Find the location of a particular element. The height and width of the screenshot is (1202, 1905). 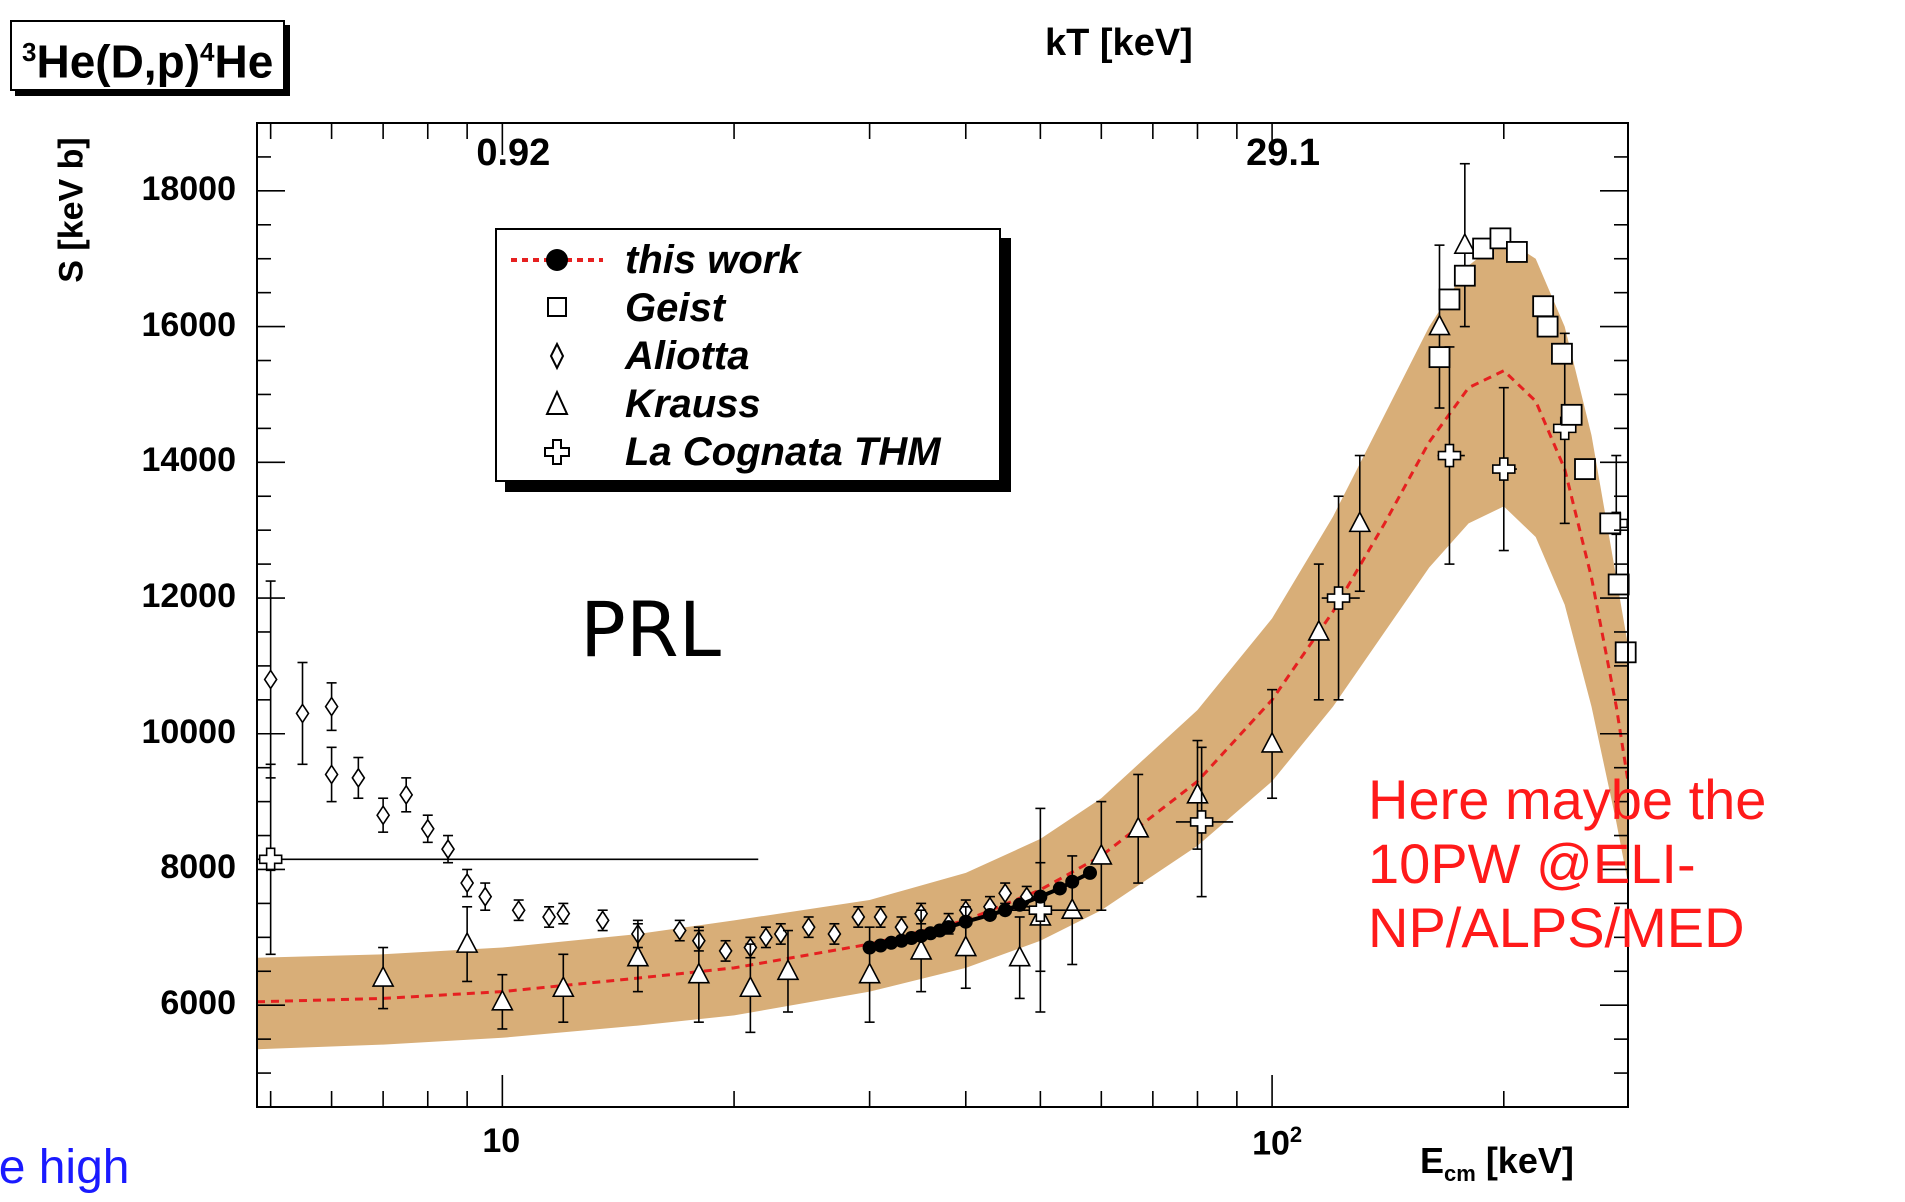

legend-symbol-cross is located at coordinates (557, 452).